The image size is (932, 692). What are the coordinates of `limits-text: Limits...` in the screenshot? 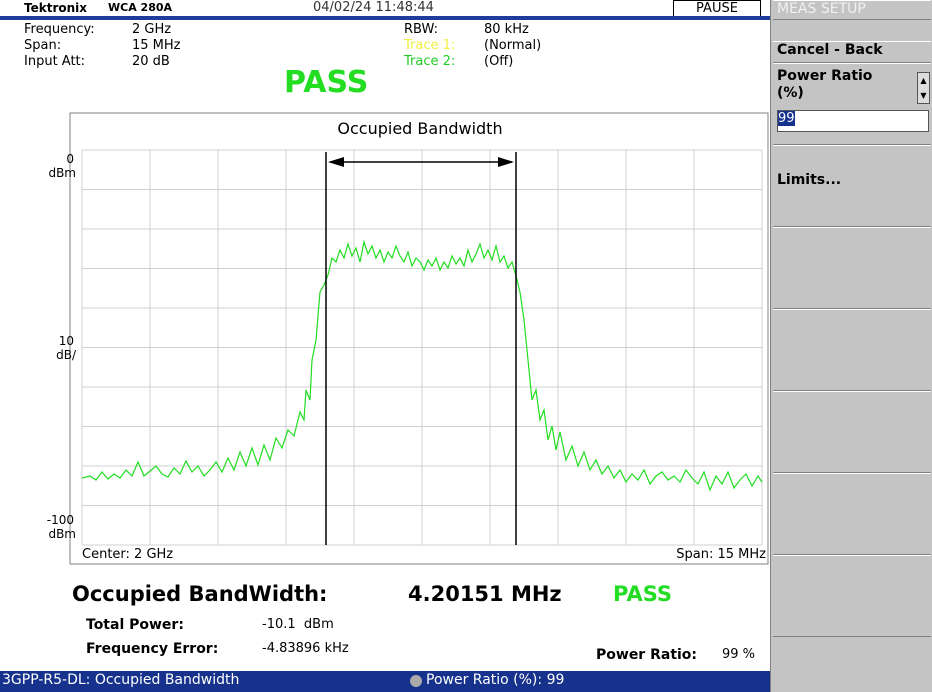 It's located at (809, 180).